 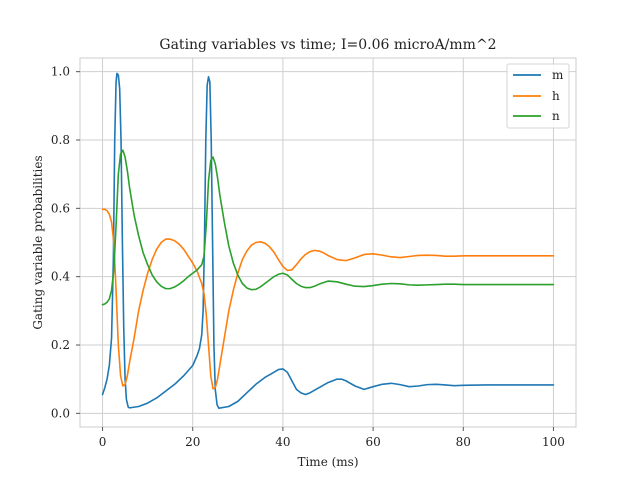 I want to click on y-tick-label: 0.8, so click(x=60, y=140).